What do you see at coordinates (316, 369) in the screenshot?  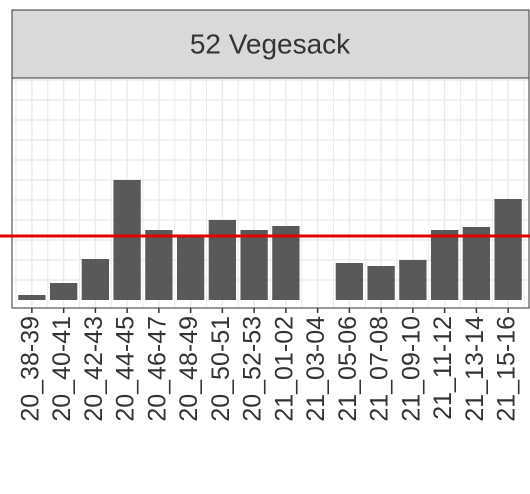 I see `x-tick-label: 21_03-04` at bounding box center [316, 369].